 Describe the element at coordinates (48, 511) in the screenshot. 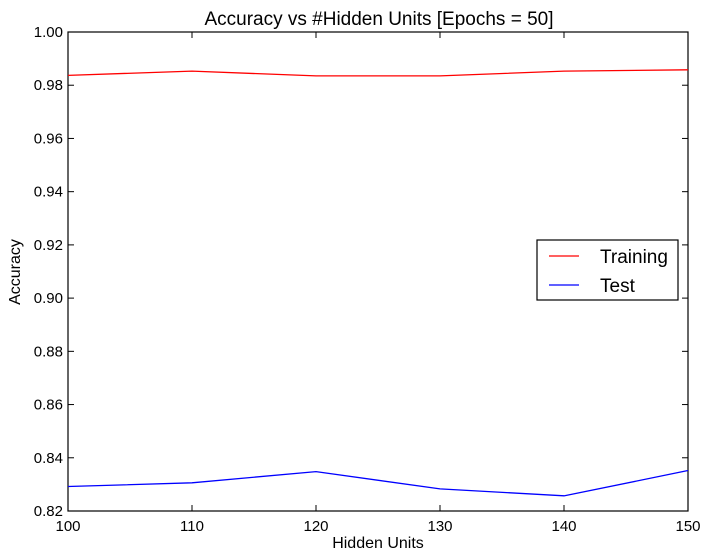

I see `y-tick-label: 0.82` at that location.